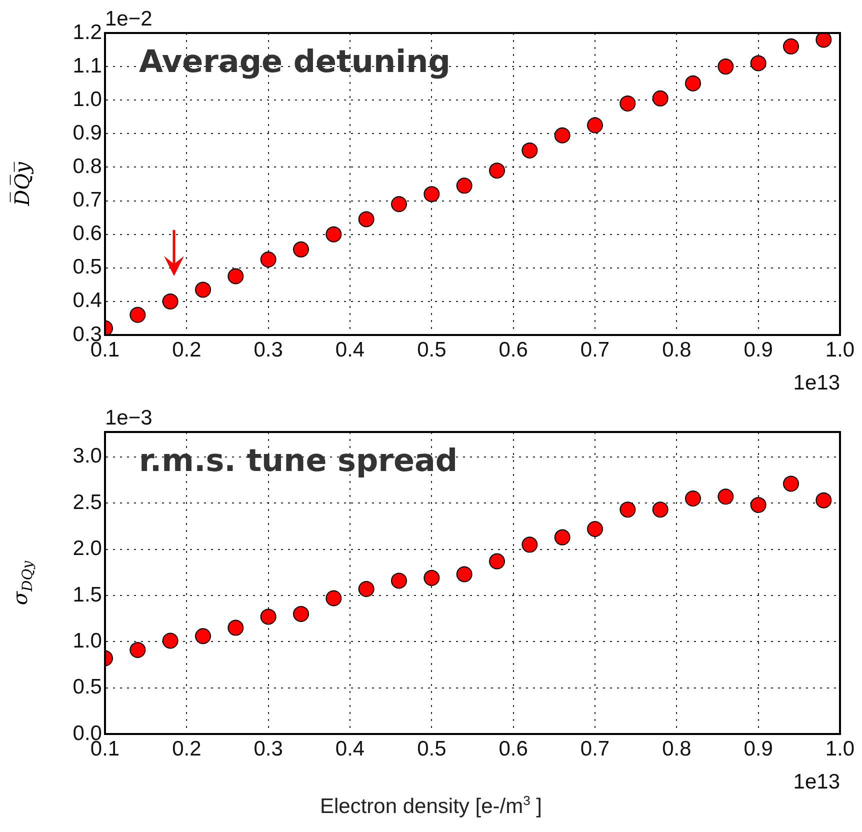  Describe the element at coordinates (431, 806) in the screenshot. I see `x-axis-title: Electron density [e-/m$^{3}$ ]` at that location.